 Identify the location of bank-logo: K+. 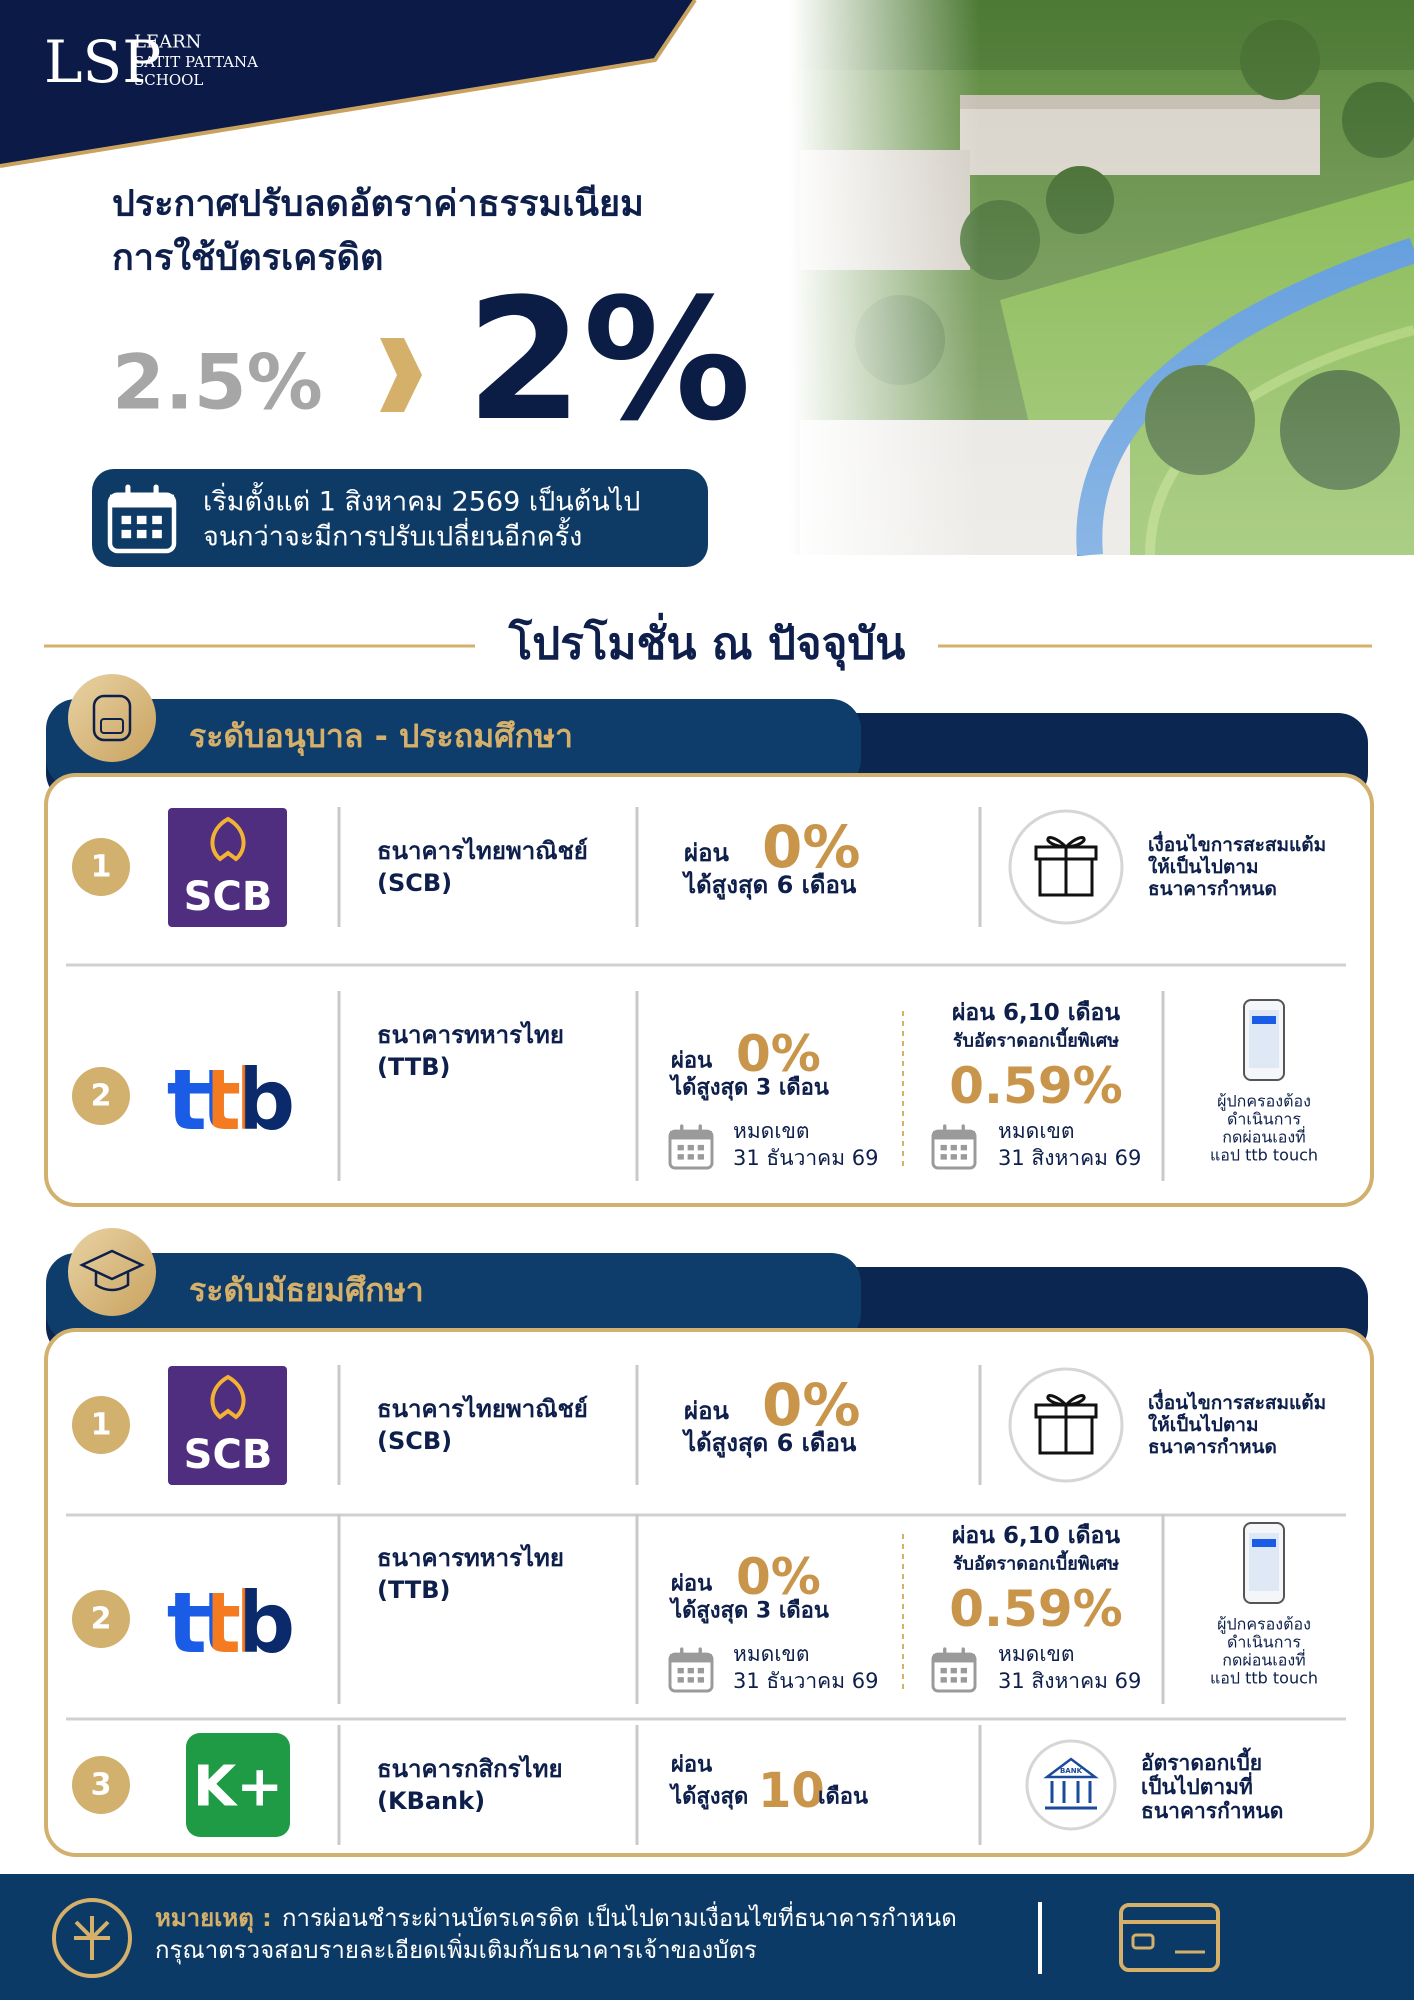
(238, 1787).